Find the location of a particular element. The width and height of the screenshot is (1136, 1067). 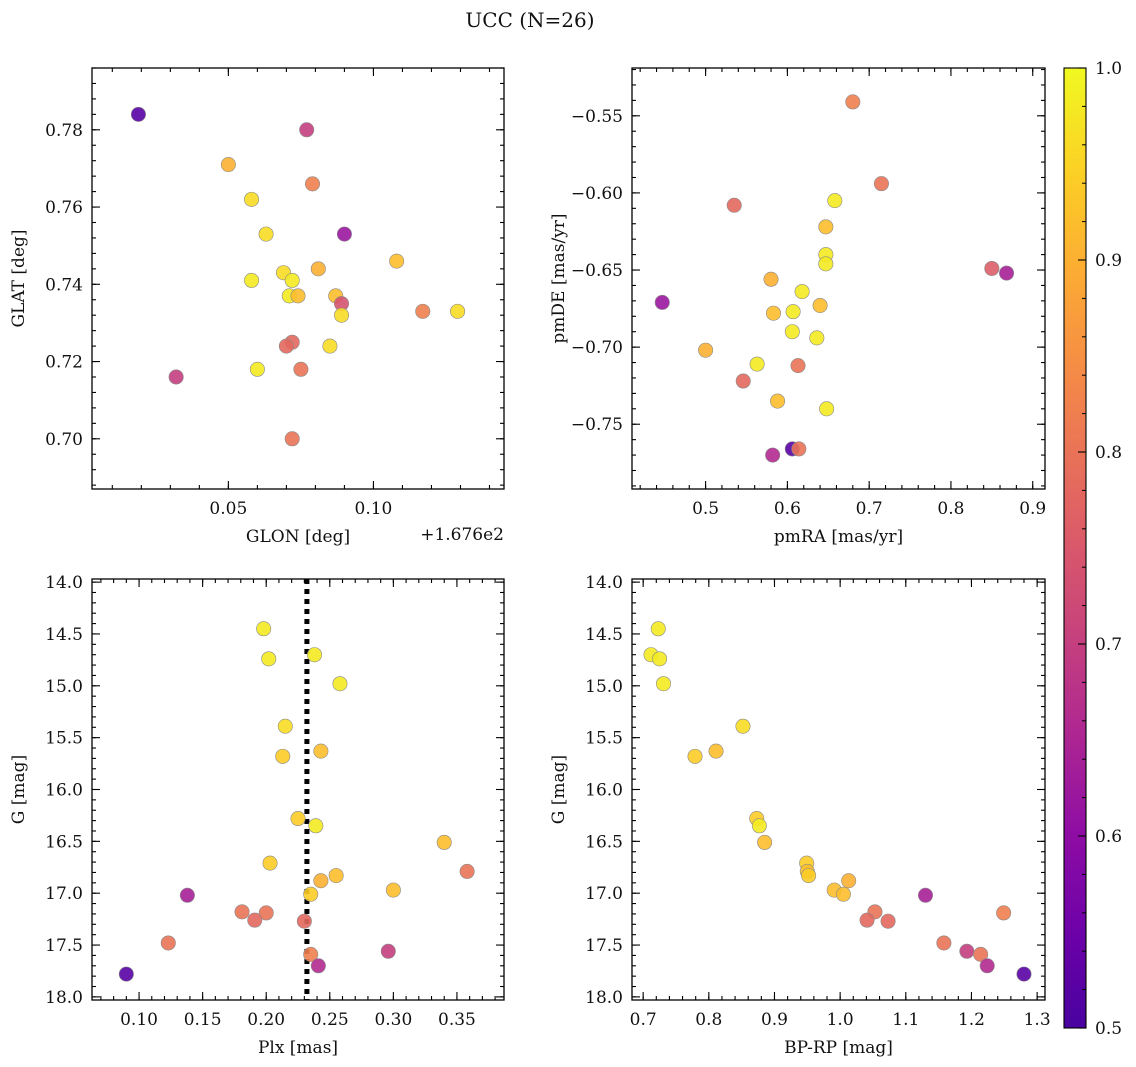

x-tick-label: 0.30 is located at coordinates (393, 1020).